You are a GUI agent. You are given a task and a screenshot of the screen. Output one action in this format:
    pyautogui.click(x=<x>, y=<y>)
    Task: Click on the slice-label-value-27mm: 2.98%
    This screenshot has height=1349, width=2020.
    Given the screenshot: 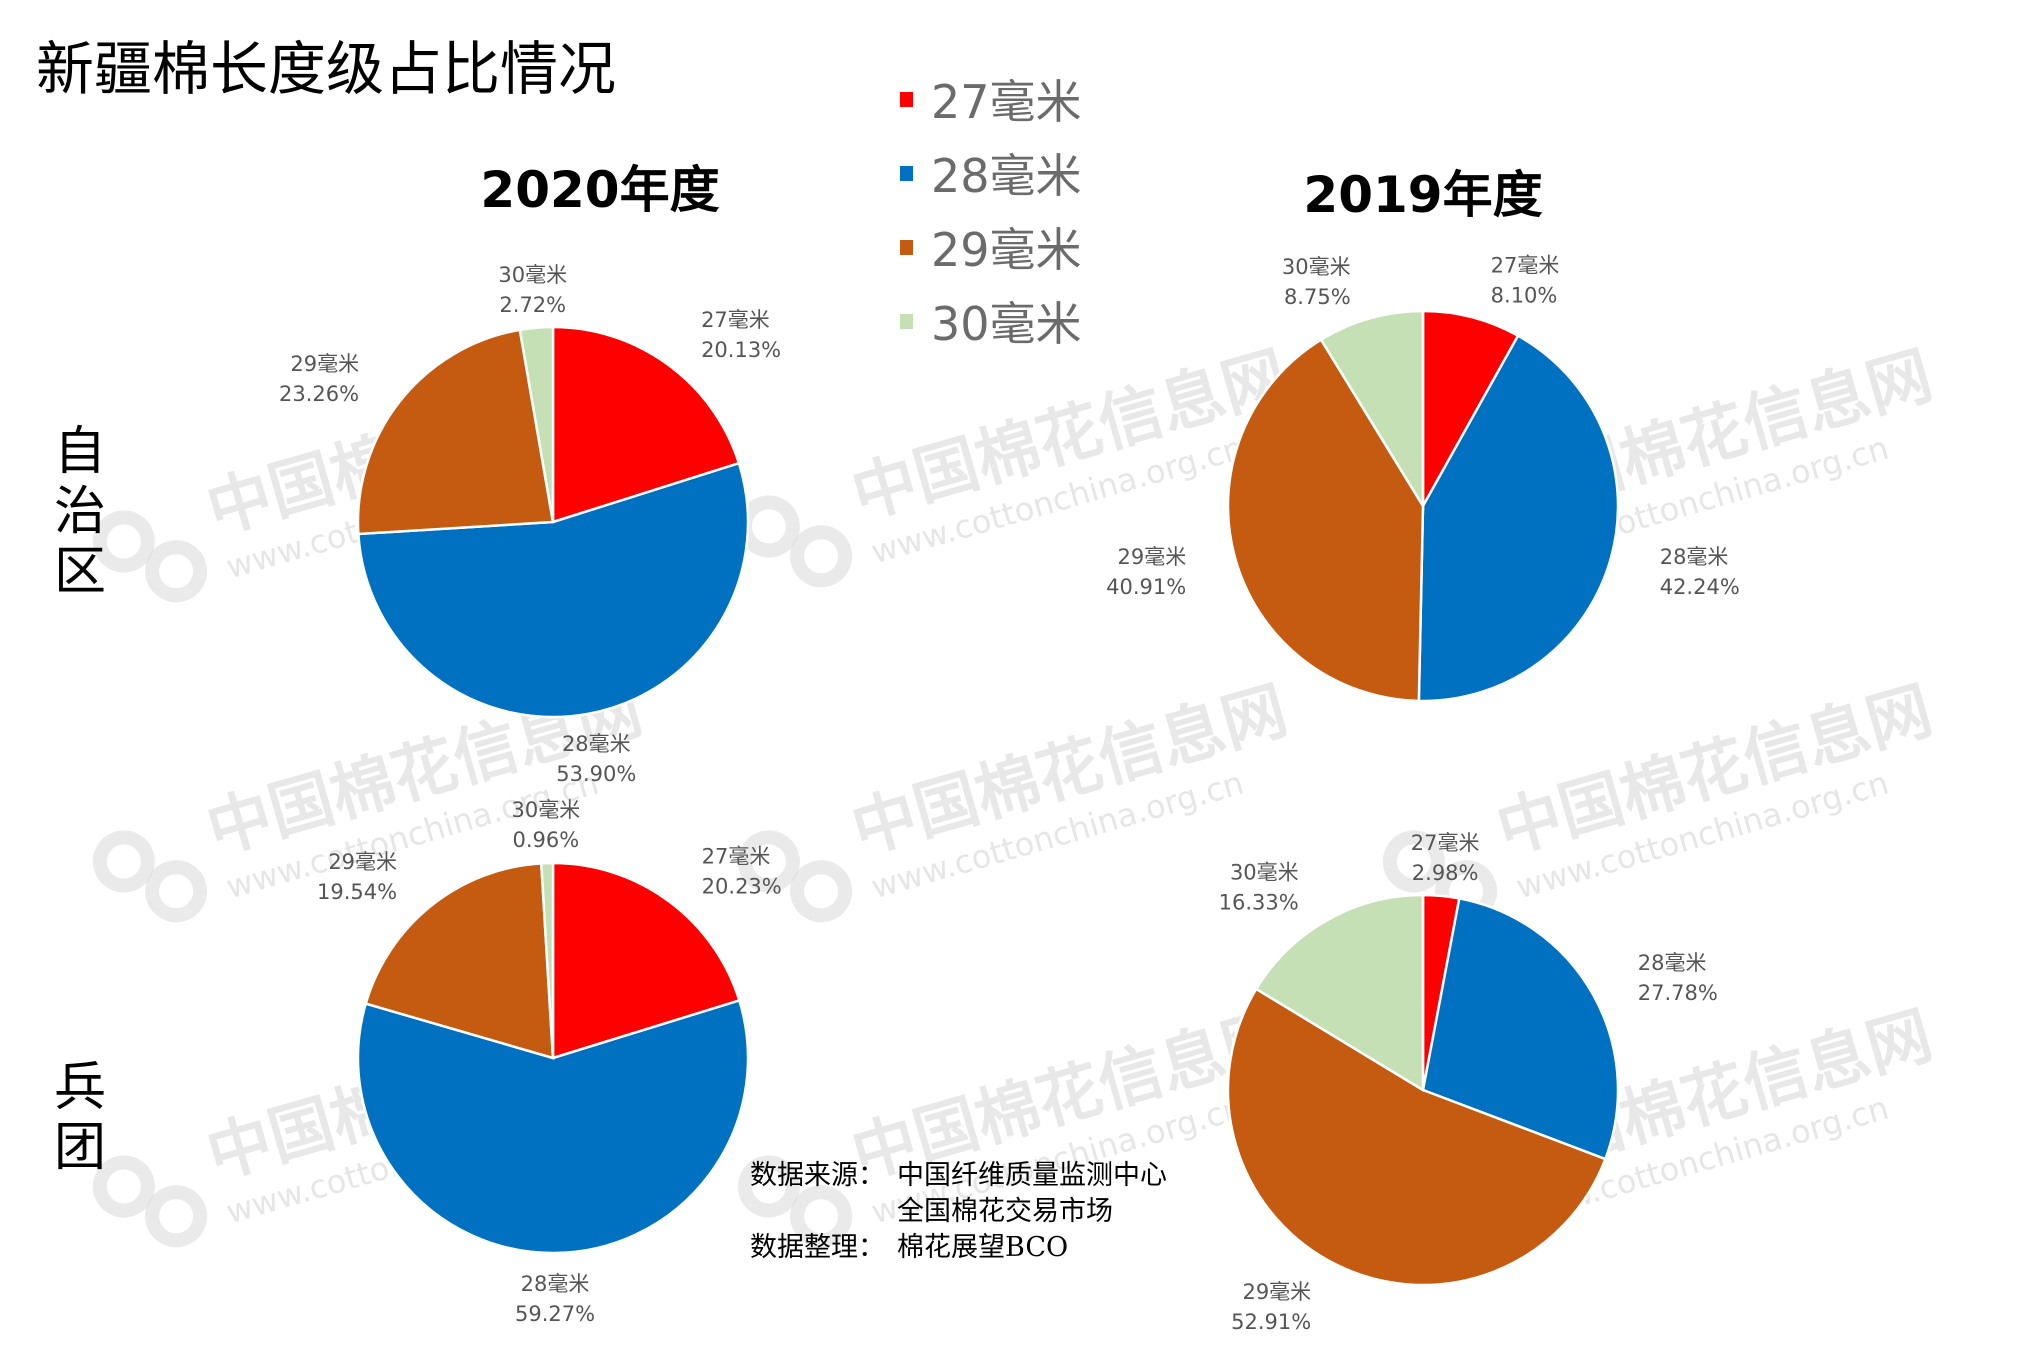 What is the action you would take?
    pyautogui.click(x=1445, y=873)
    